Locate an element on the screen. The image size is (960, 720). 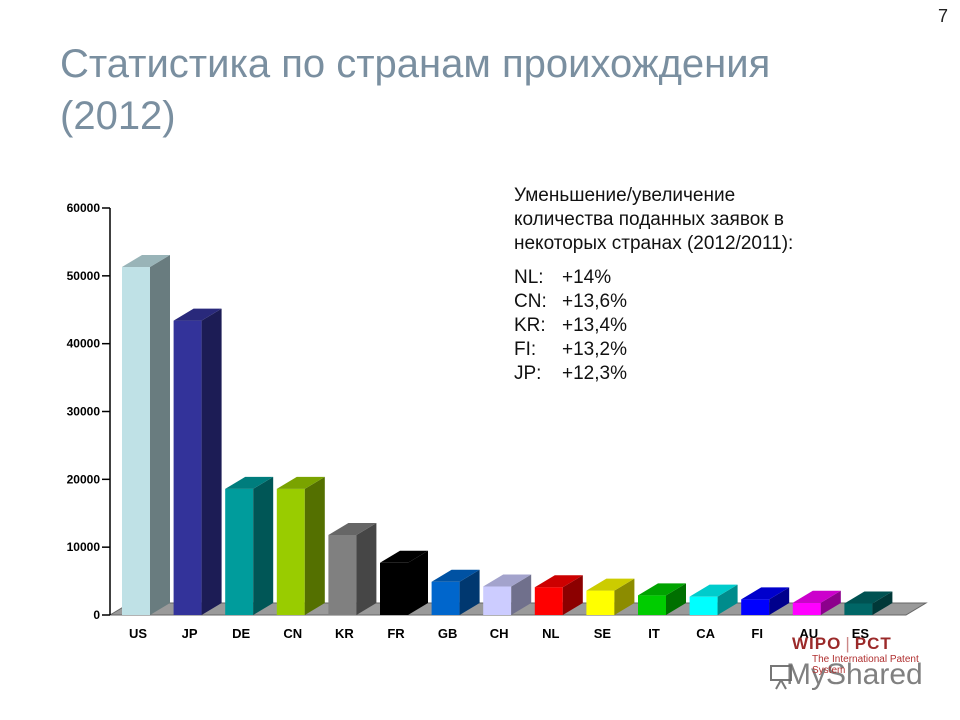
bar-side-ca is located at coordinates (727, 599).